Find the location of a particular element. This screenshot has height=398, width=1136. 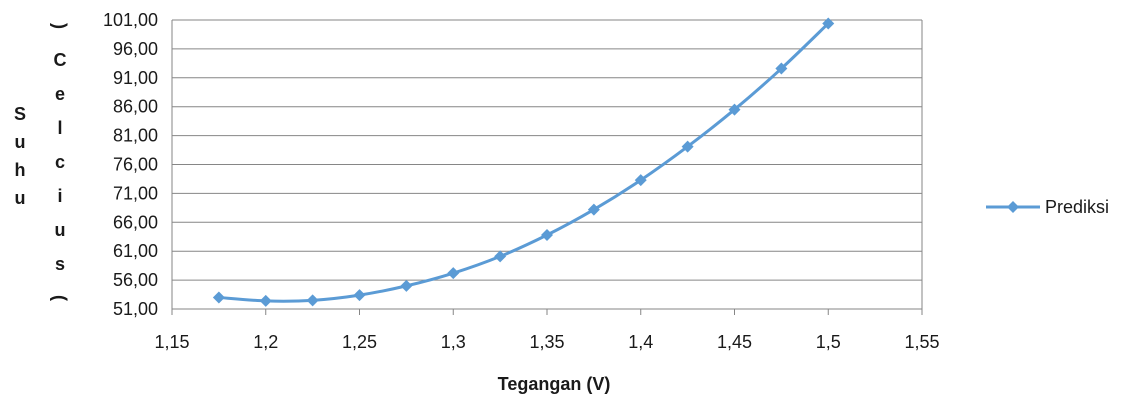

x-axis-title: Tegangan (V) is located at coordinates (554, 384).